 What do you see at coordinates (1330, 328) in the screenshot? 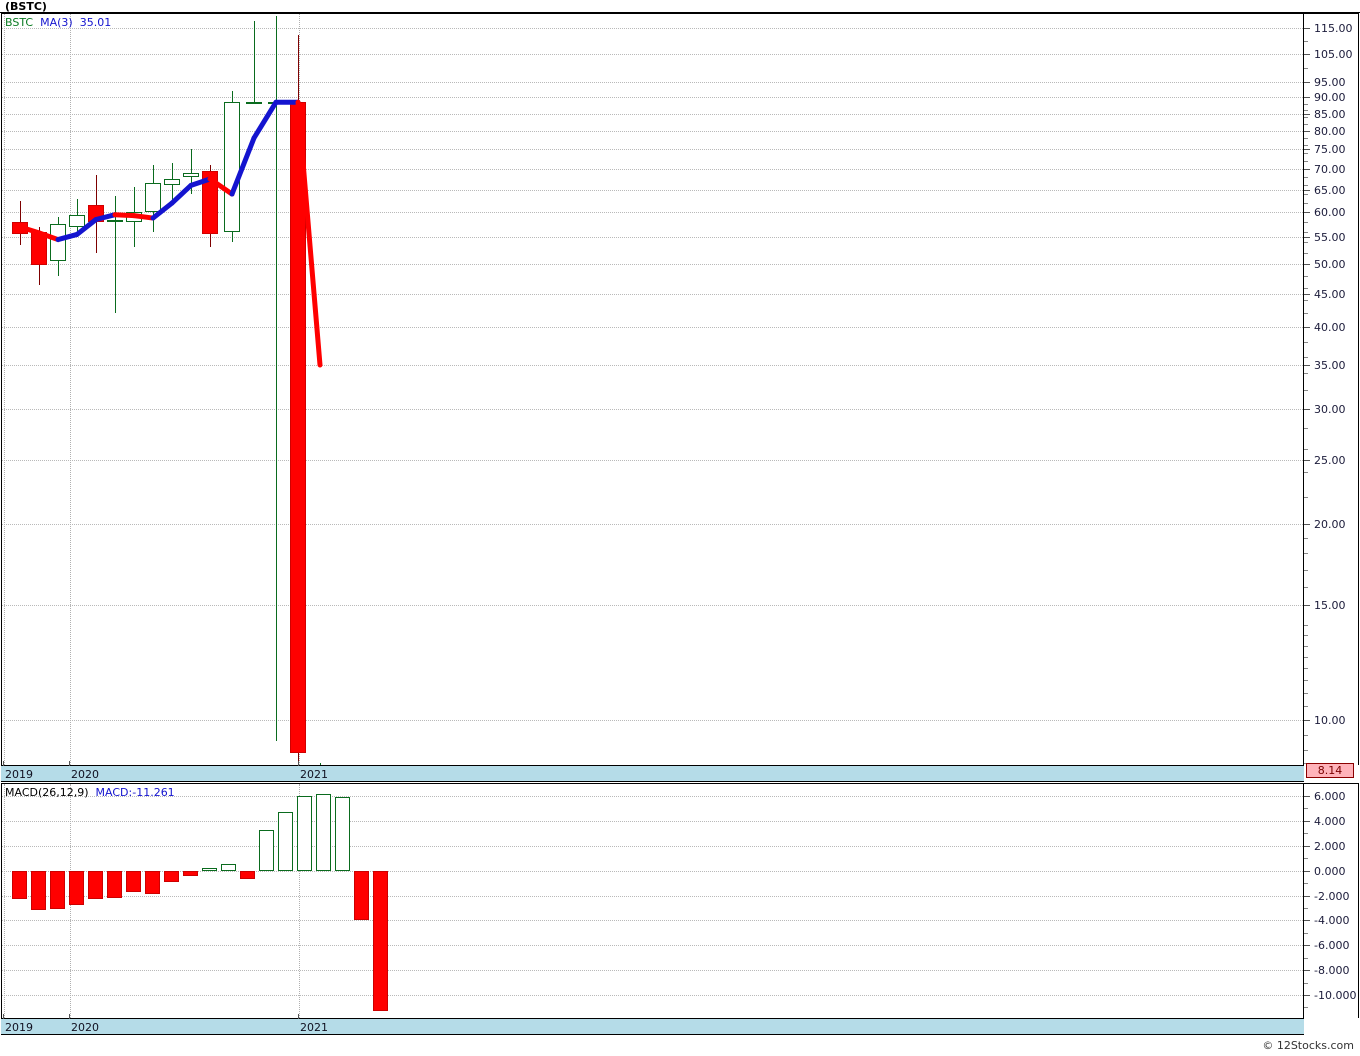
I see `price-tick-label: 40.00` at bounding box center [1330, 328].